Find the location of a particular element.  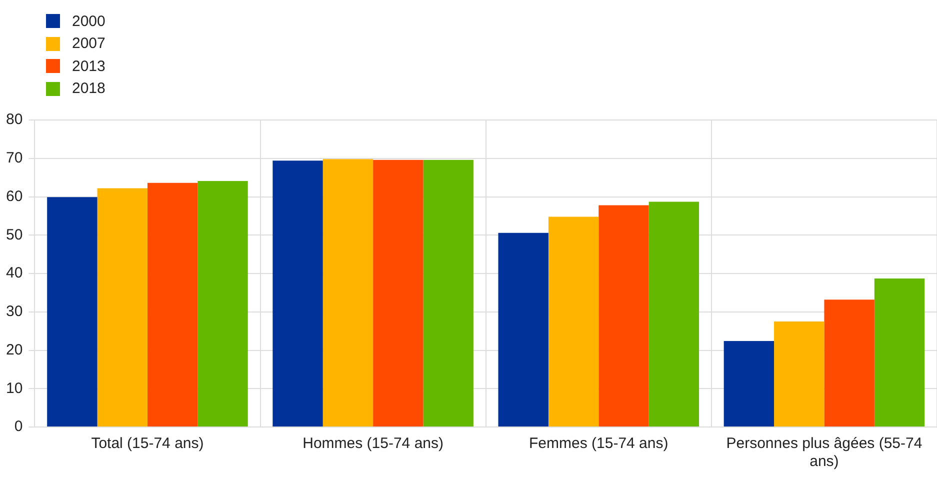

y-tick-label: 70 is located at coordinates (14, 158).